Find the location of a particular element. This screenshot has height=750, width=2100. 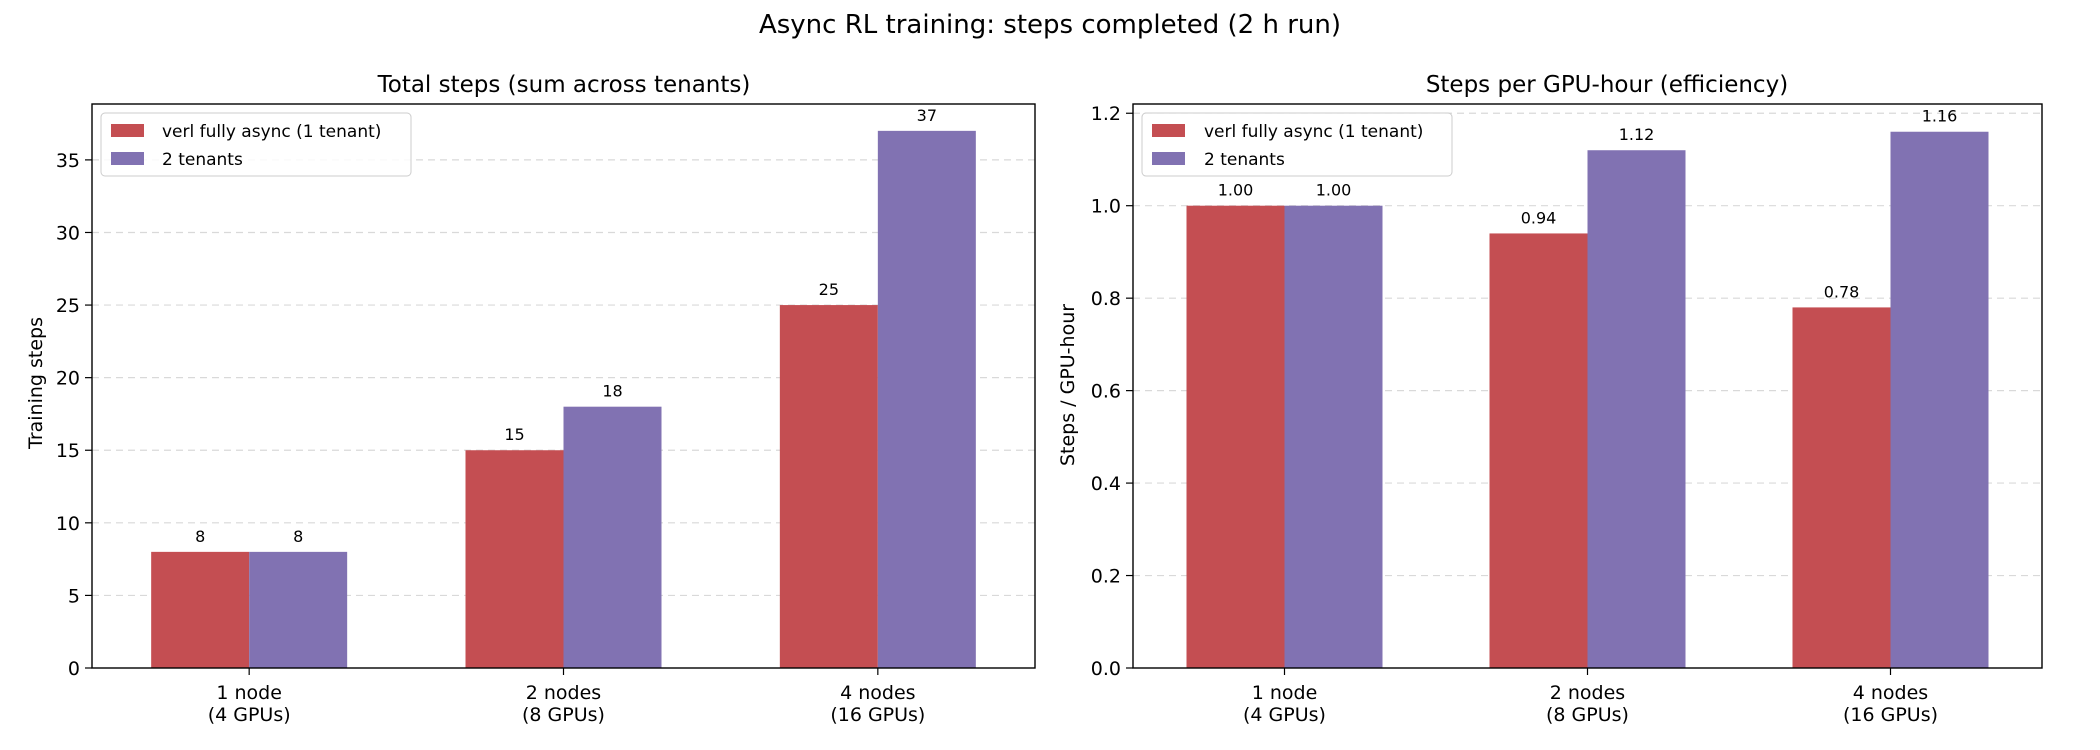

chart-left-legend: verl fully async (1 tenant) 2 tenants is located at coordinates (256, 144).